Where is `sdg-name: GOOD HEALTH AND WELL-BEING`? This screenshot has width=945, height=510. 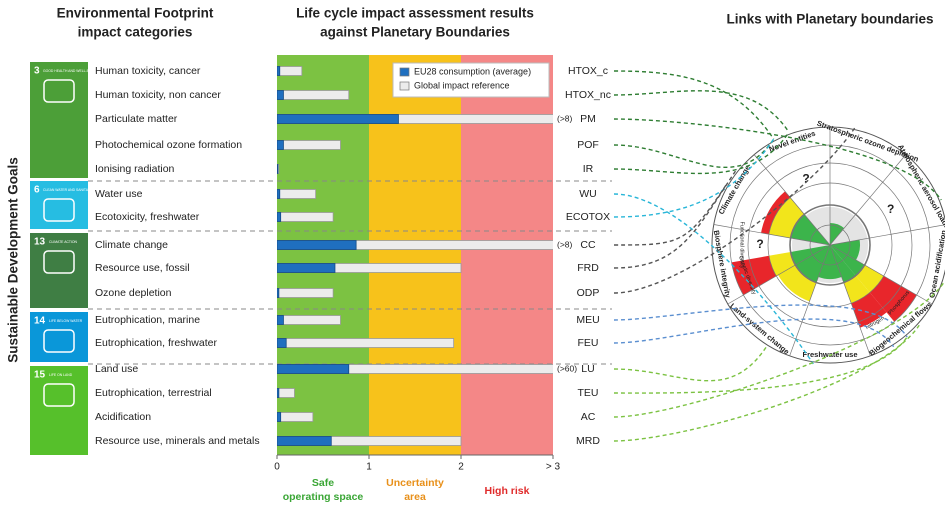 sdg-name: GOOD HEALTH AND WELL-BEING is located at coordinates (70, 71).